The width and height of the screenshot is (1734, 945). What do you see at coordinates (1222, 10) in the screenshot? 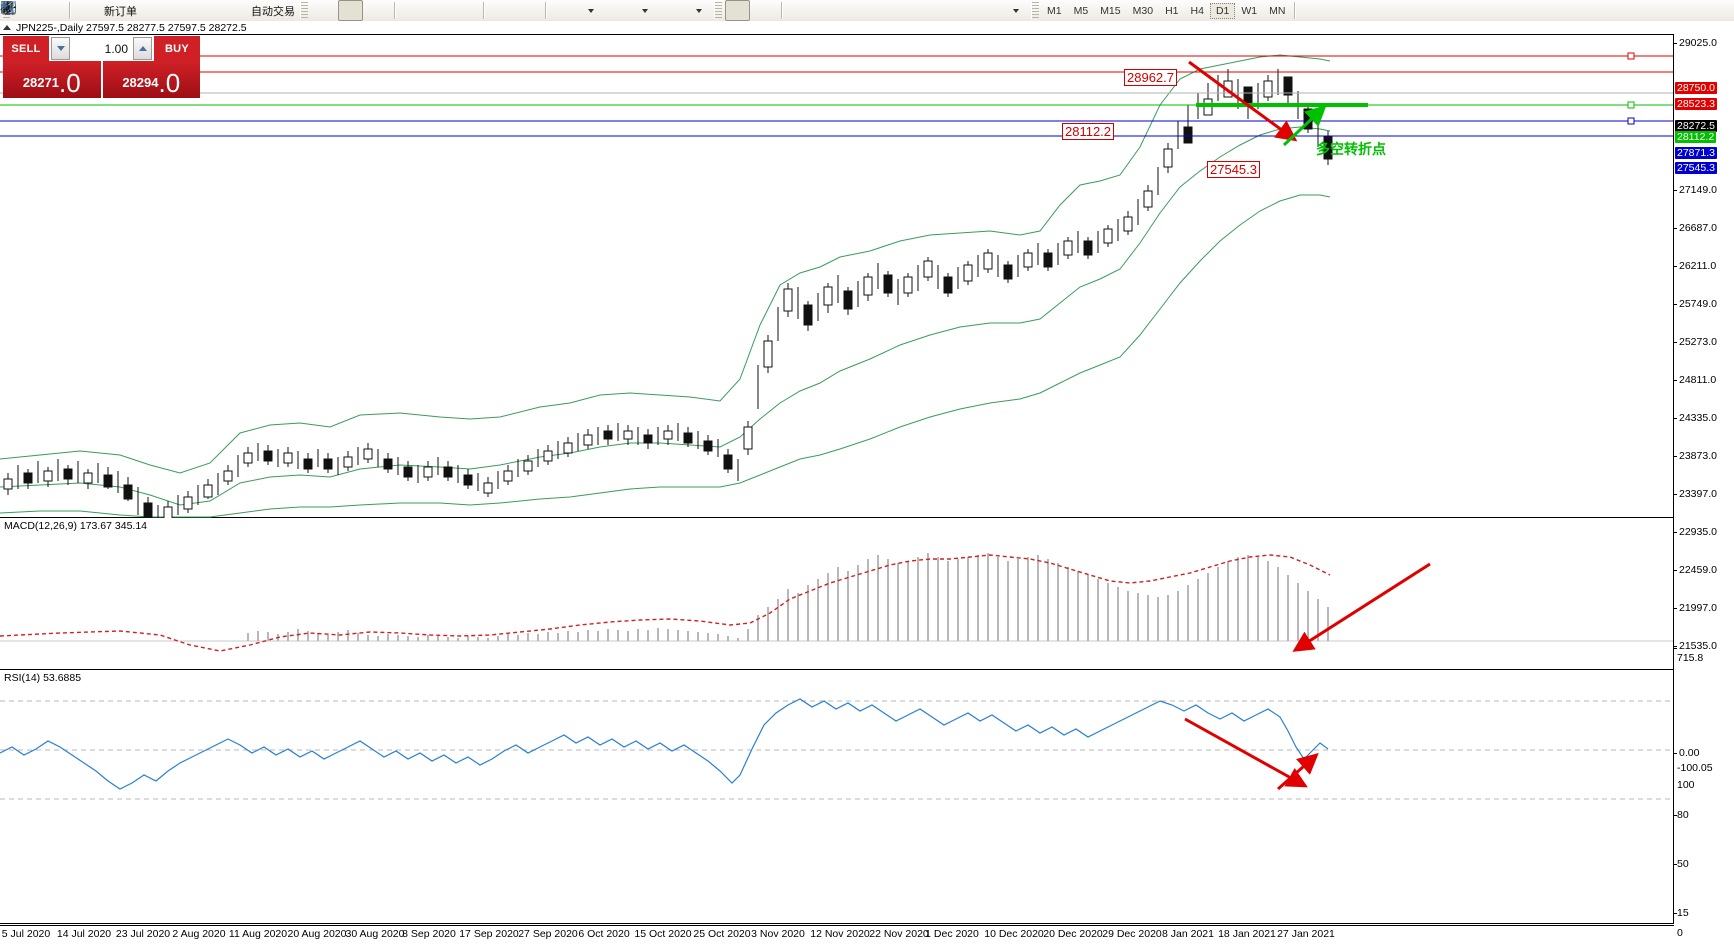
I see `timeframe-d1: D1` at bounding box center [1222, 10].